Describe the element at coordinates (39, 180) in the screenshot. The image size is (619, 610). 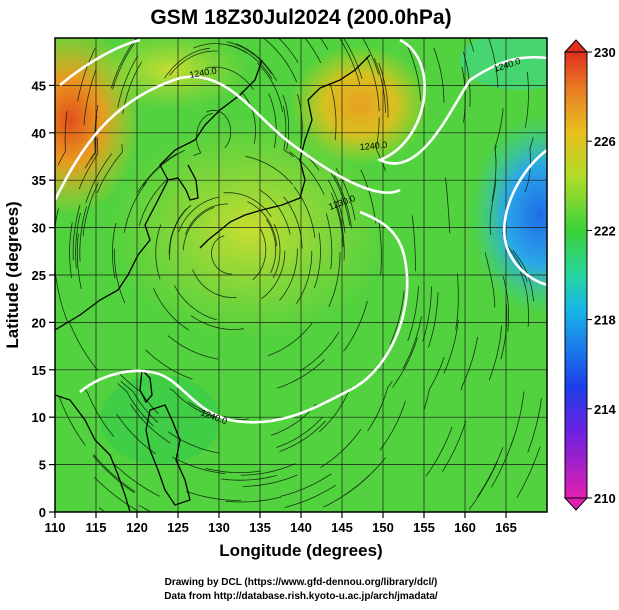
I see `y-tick-label: 35` at that location.